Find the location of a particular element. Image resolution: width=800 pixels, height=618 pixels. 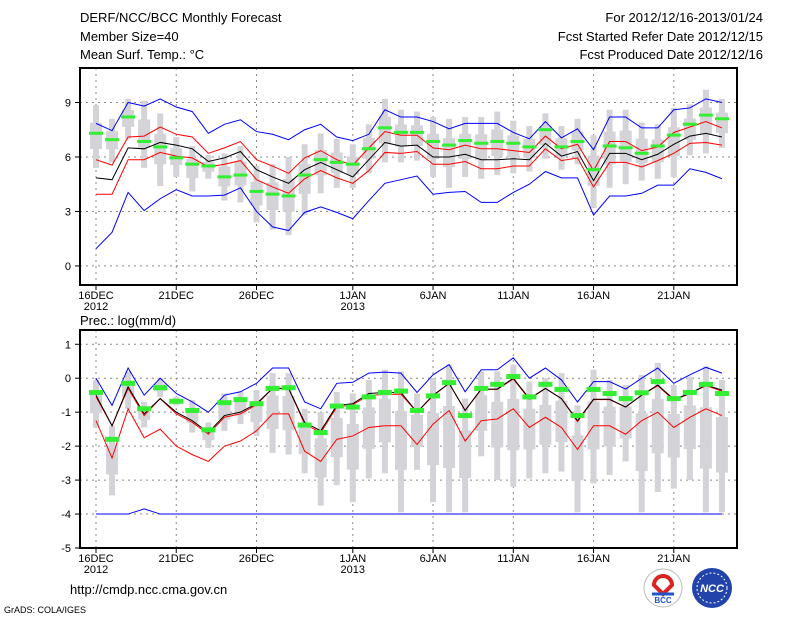

figure-title: DERF/NCC/BCC Monthly Forecast is located at coordinates (181, 17).